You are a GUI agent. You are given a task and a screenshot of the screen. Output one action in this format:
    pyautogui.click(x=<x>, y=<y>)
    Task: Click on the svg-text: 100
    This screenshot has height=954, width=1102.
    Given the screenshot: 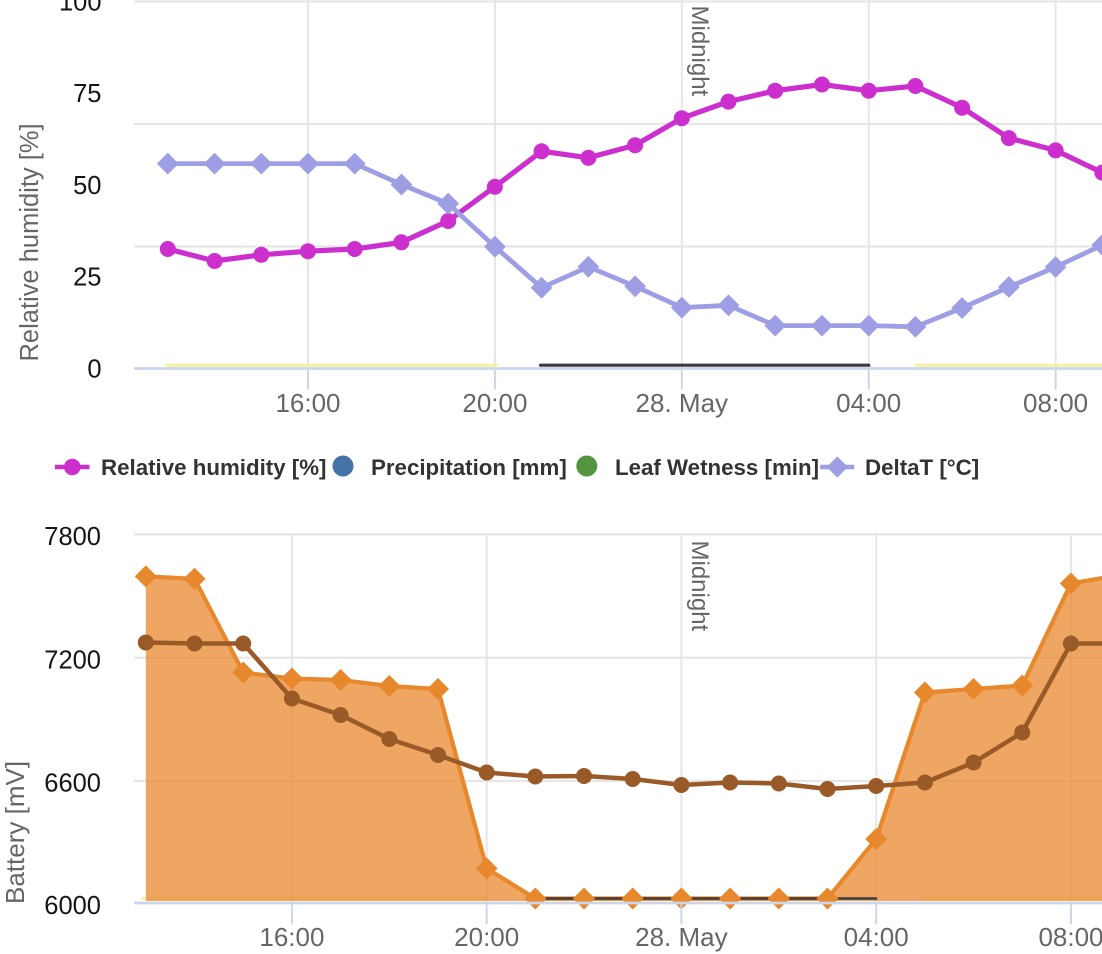 What is the action you would take?
    pyautogui.click(x=80, y=8)
    